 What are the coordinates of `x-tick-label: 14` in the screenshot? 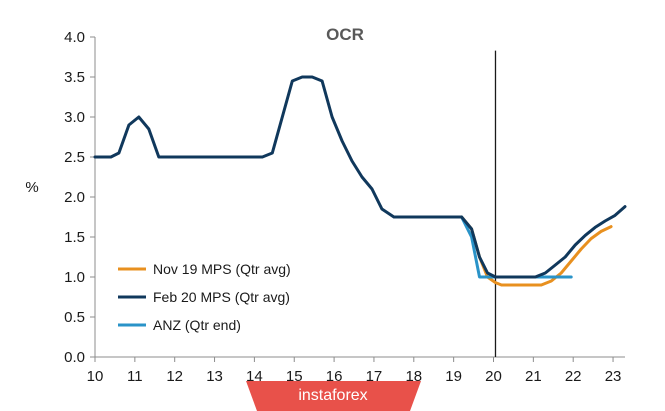 It's located at (254, 376).